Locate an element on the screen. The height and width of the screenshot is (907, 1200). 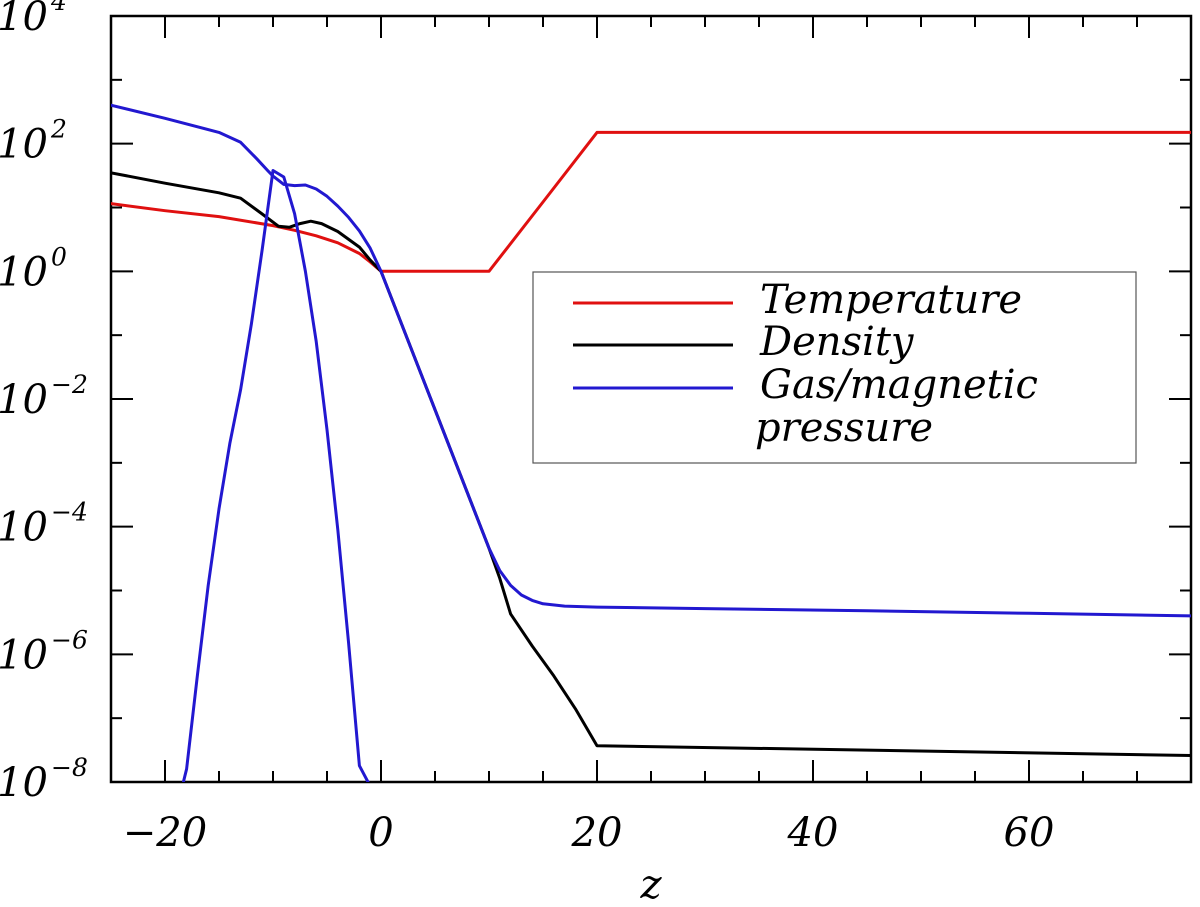
y-tick-label-exponent: 0 is located at coordinates (59, 256).